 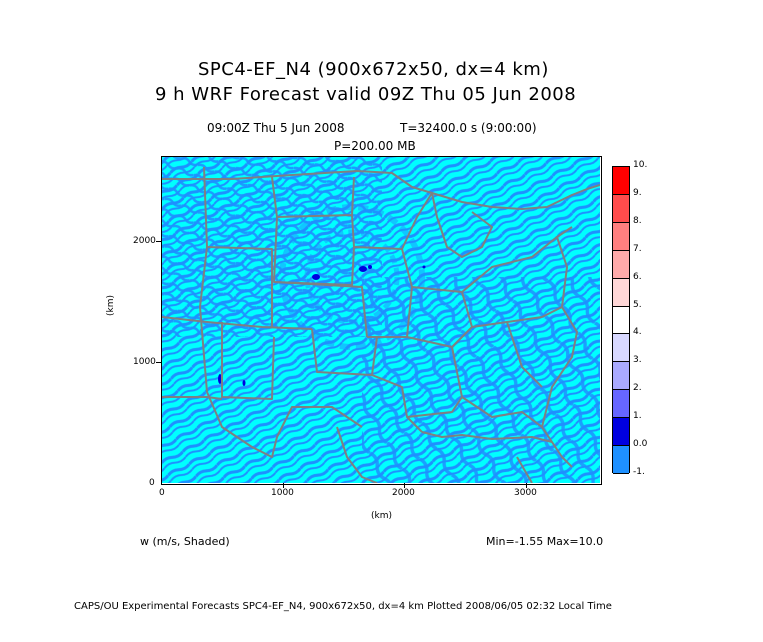 What do you see at coordinates (111, 305) in the screenshot?
I see `y-axis-label: (km)` at bounding box center [111, 305].